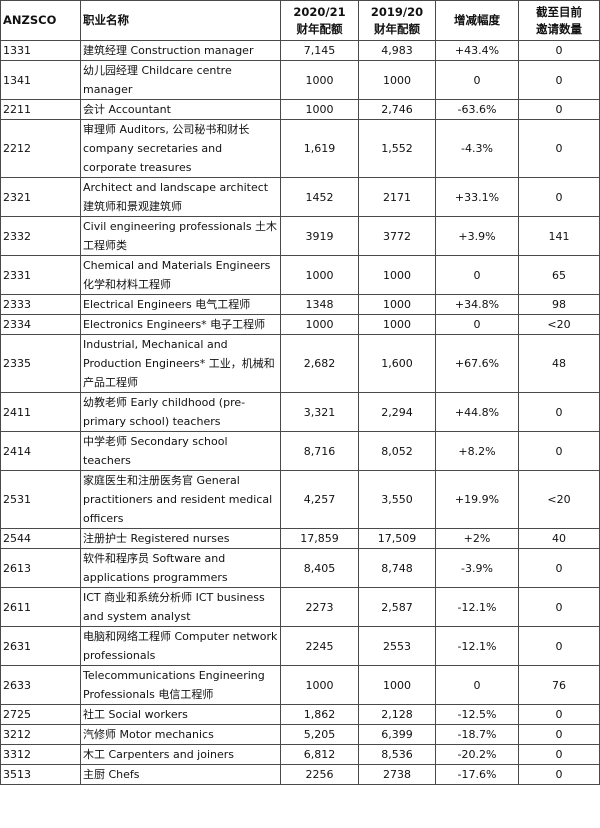 This screenshot has height=828, width=600. What do you see at coordinates (40, 324) in the screenshot?
I see `cell-code: 2334` at bounding box center [40, 324].